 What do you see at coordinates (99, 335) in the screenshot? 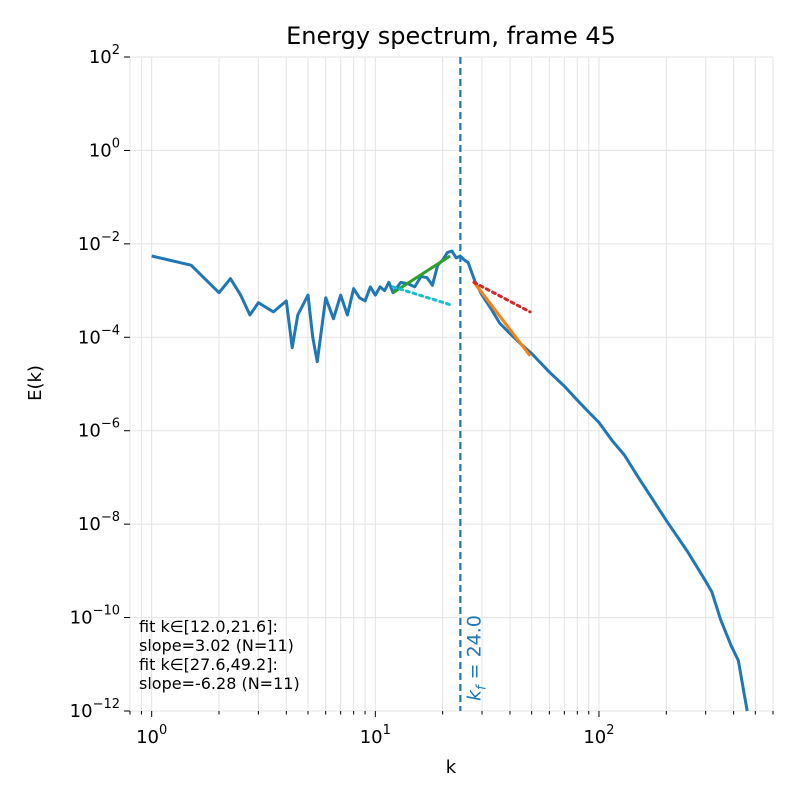
I see `y-tick-label: 10⁻⁴` at bounding box center [99, 335].